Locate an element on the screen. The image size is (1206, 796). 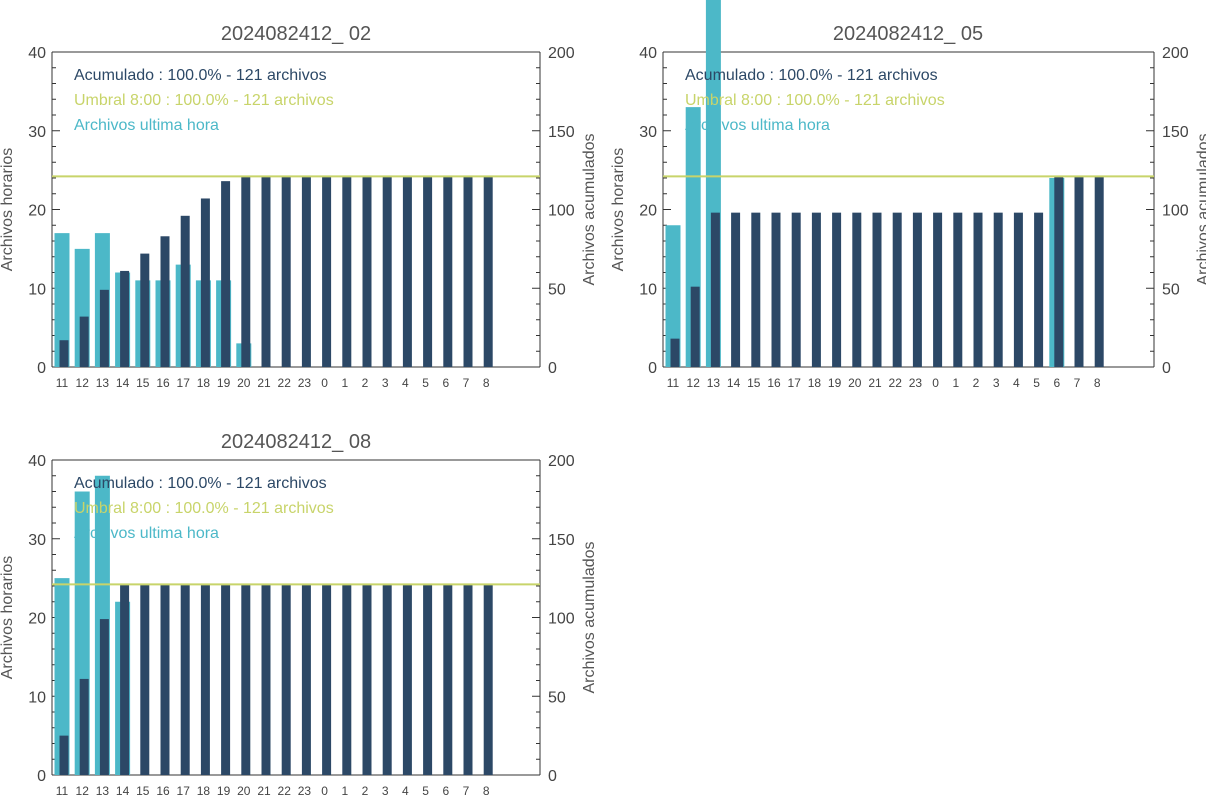
chart-title: 2024082412_ 02 is located at coordinates (296, 34).